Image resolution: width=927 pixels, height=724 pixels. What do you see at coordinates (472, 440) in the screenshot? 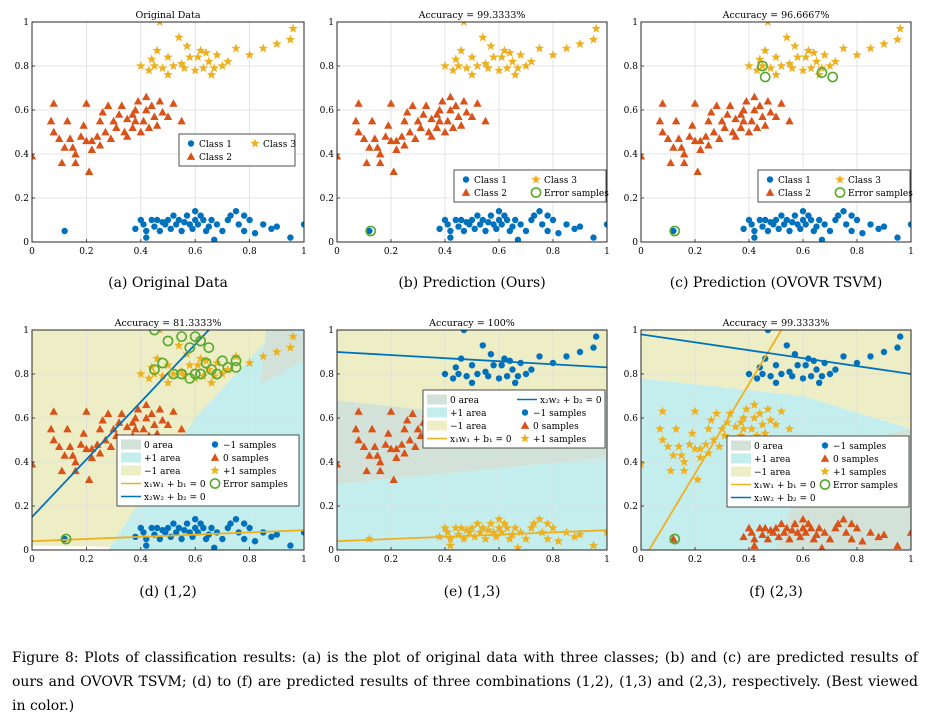
I see `axes-frame` at bounding box center [472, 440].